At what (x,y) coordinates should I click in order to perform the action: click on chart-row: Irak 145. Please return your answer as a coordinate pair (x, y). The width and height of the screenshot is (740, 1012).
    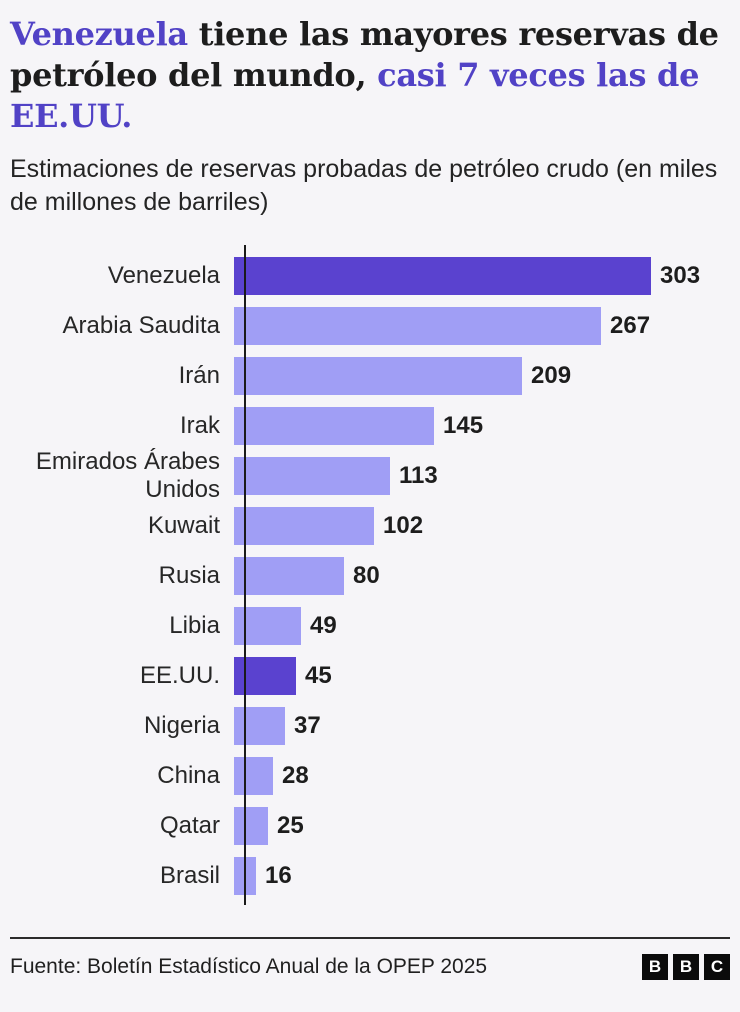
    Looking at the image, I should click on (370, 426).